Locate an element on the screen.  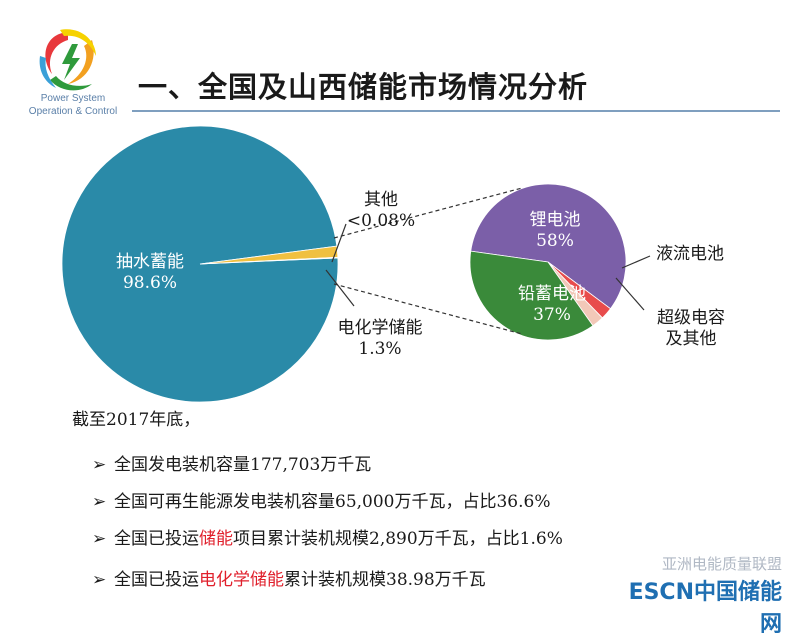
bullet-3-highlight: 储能 is located at coordinates (216, 539).